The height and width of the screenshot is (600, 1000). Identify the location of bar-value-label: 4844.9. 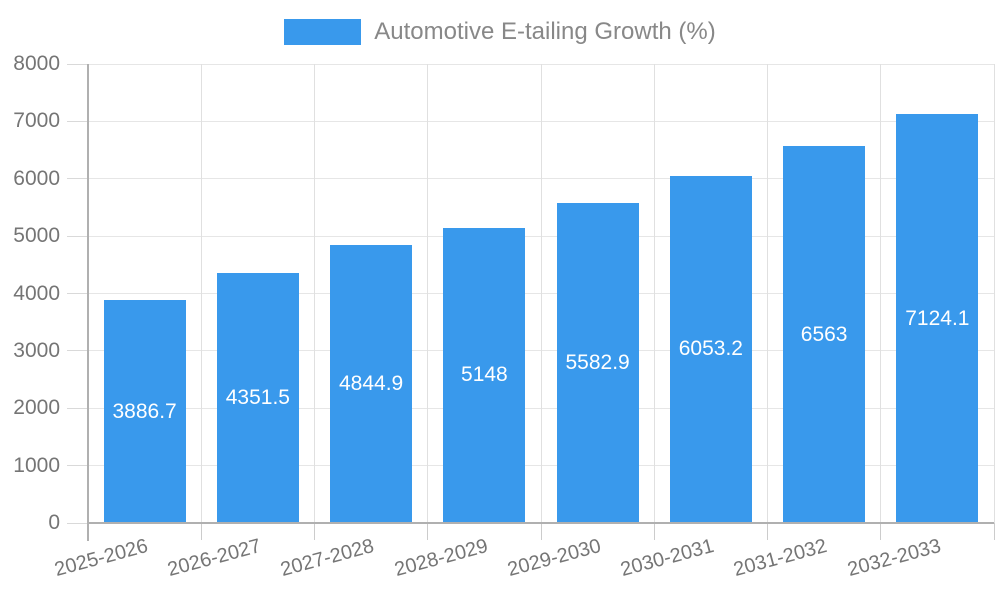
(371, 383).